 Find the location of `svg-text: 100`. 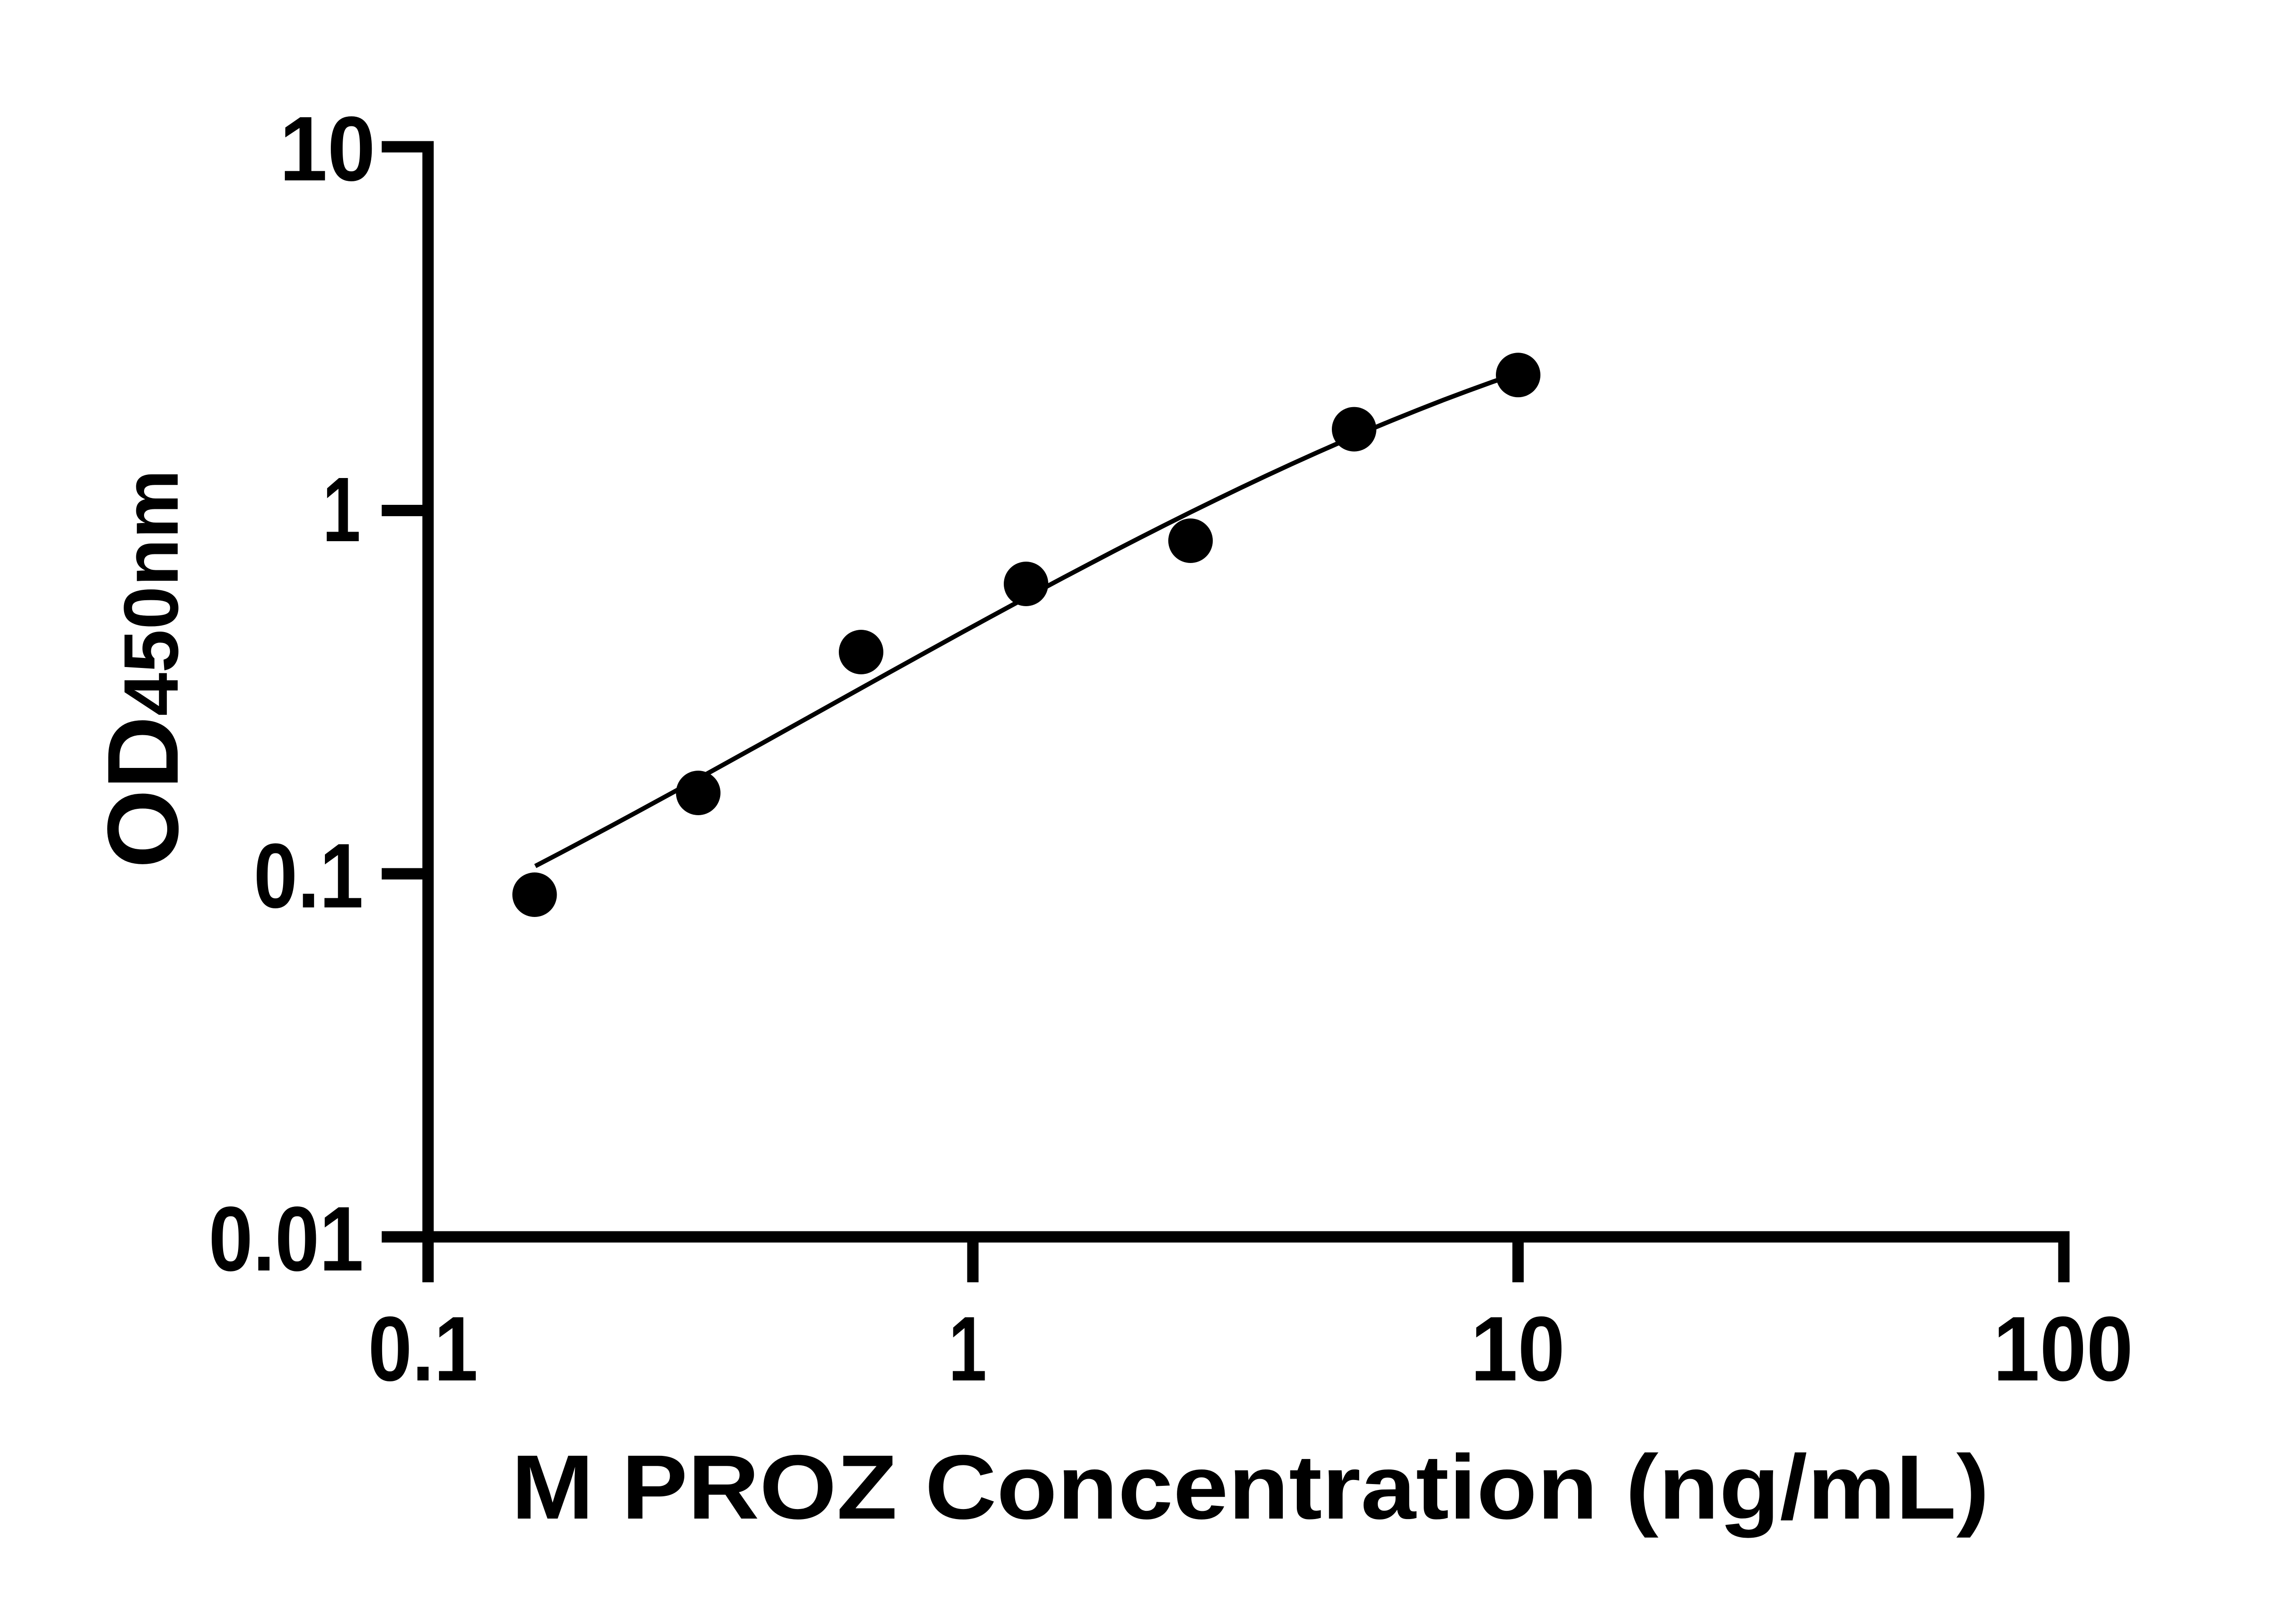

svg-text: 100 is located at coordinates (2063, 1349).